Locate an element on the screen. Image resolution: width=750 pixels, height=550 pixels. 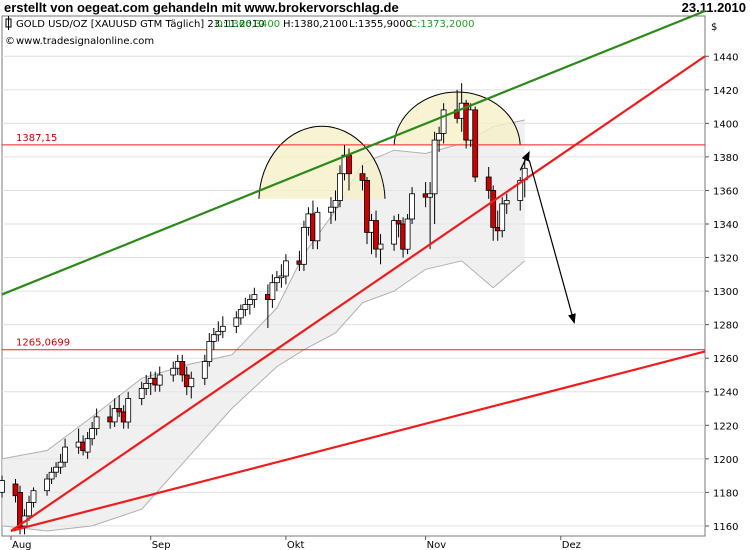
level-label: 1387,15 is located at coordinates (36, 138).